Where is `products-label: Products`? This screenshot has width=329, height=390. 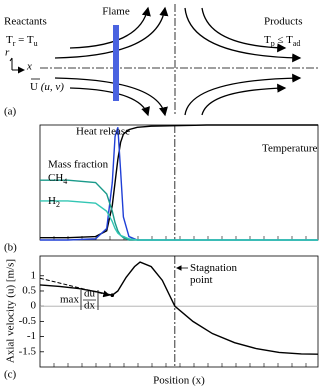 products-label: Products is located at coordinates (283, 22).